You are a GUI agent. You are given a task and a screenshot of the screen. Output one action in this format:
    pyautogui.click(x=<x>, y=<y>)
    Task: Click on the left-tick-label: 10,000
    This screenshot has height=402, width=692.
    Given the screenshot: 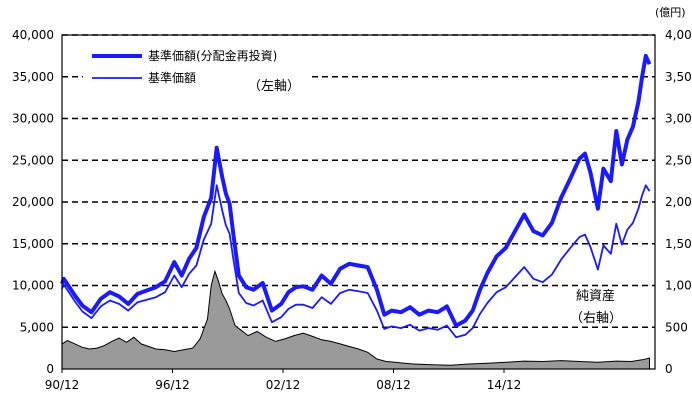 What is the action you would take?
    pyautogui.click(x=33, y=286)
    